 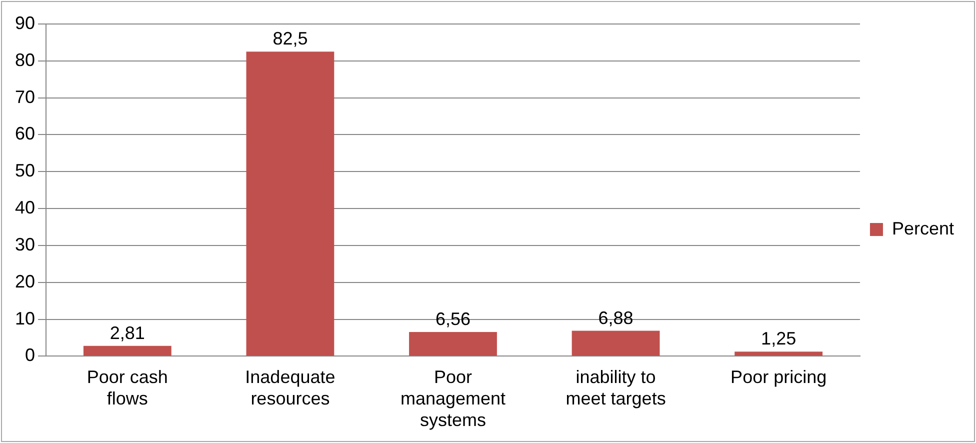 I want to click on y-tick-label: 0, so click(x=30, y=355).